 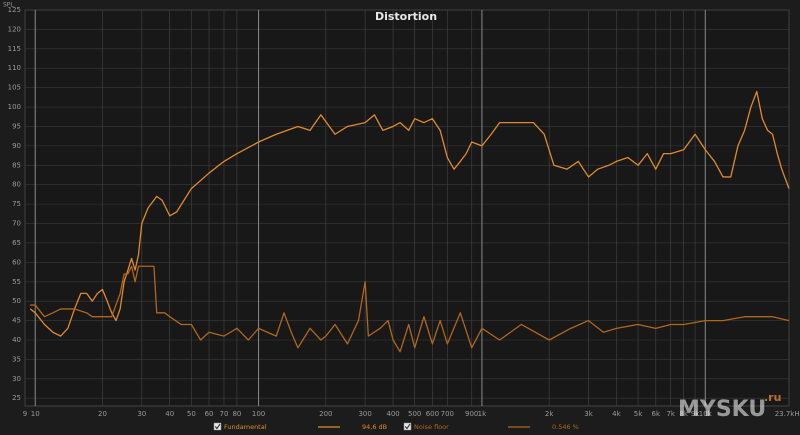 What do you see at coordinates (787, 414) in the screenshot?
I see `x-tick-label: 23.7kHz` at bounding box center [787, 414].